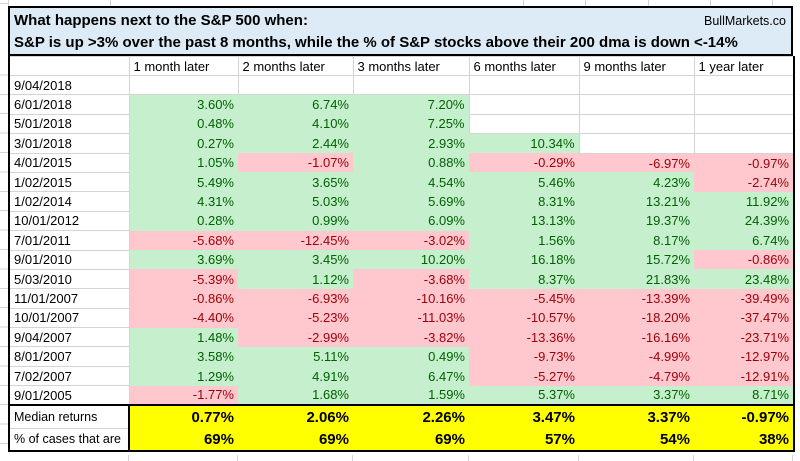  Describe the element at coordinates (411, 104) in the screenshot. I see `return-cell: 7.20%` at that location.